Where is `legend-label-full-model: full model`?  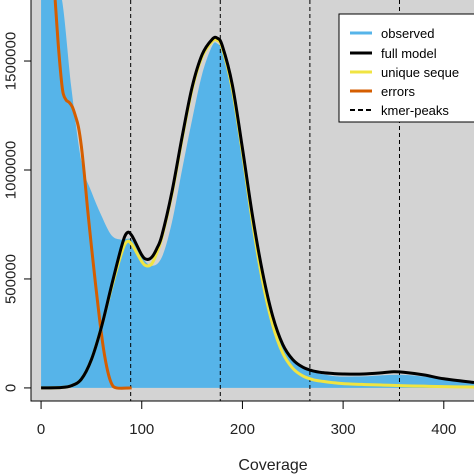
legend-label-full-model: full model is located at coordinates (409, 53).